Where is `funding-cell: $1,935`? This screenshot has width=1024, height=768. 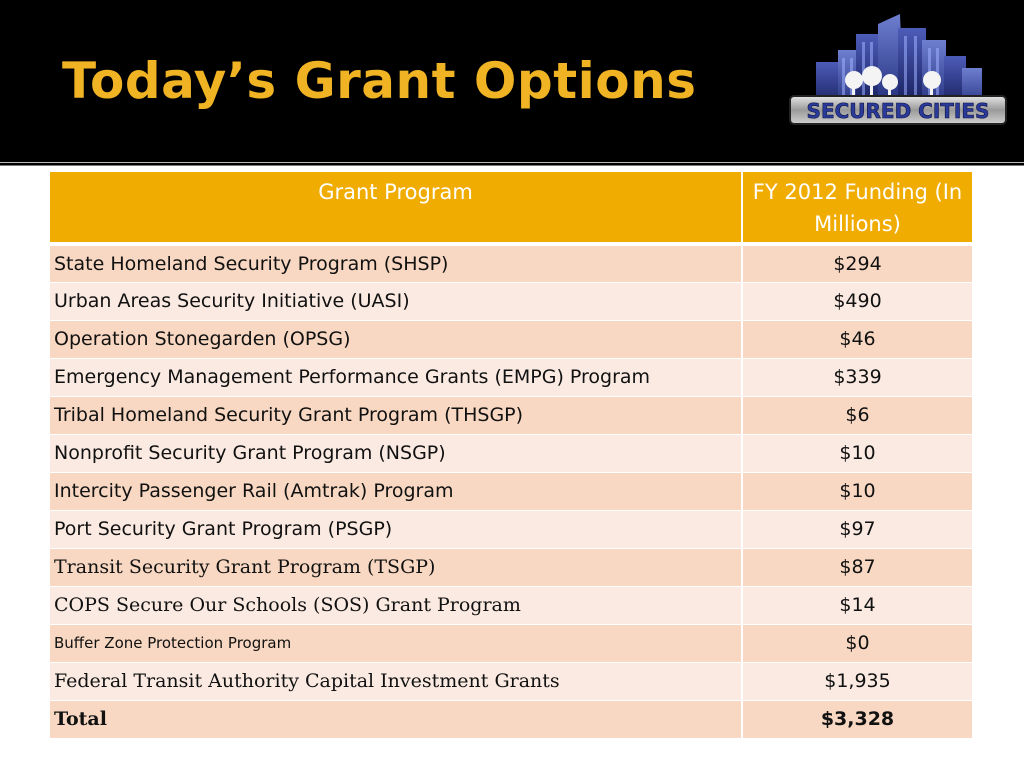
funding-cell: $1,935 is located at coordinates (857, 681).